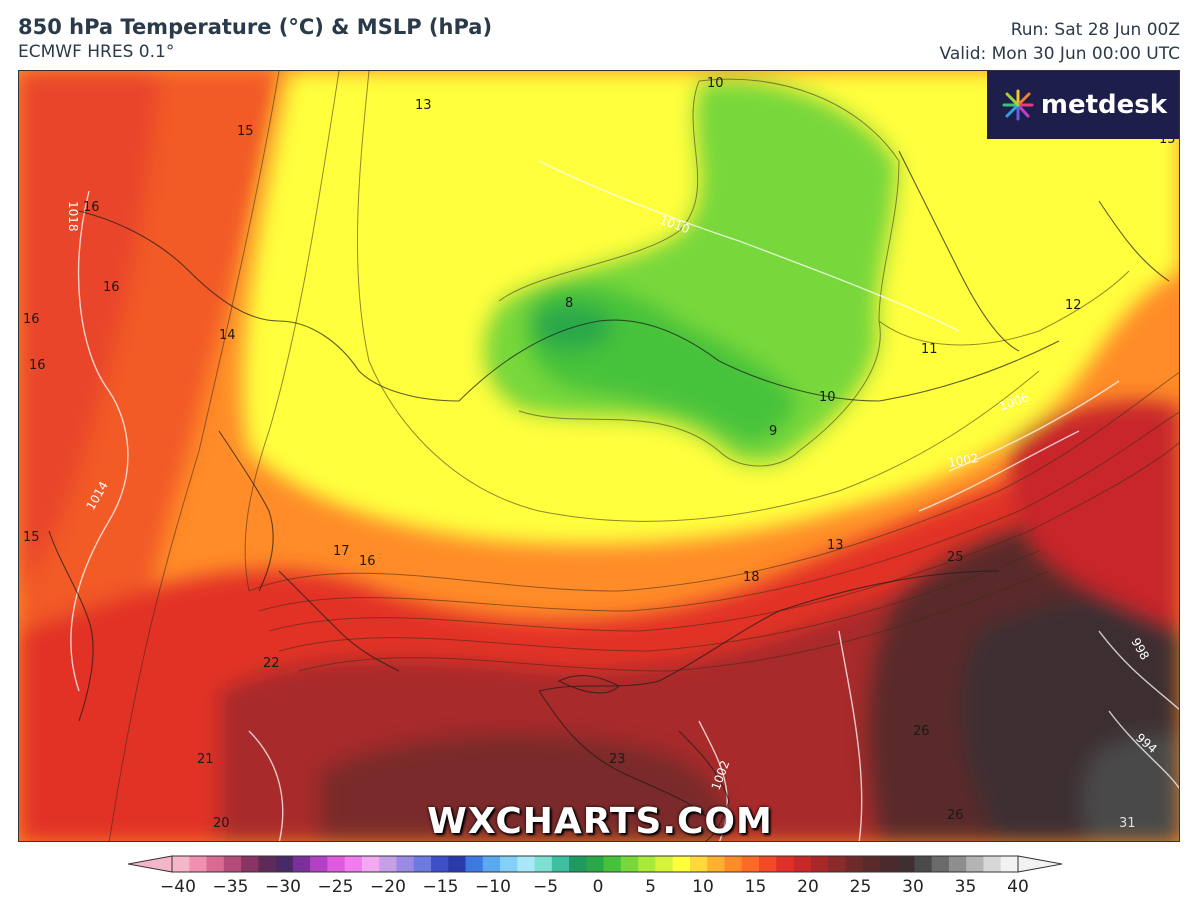 The width and height of the screenshot is (1200, 919). I want to click on colorbar-tick-label: −40, so click(178, 887).